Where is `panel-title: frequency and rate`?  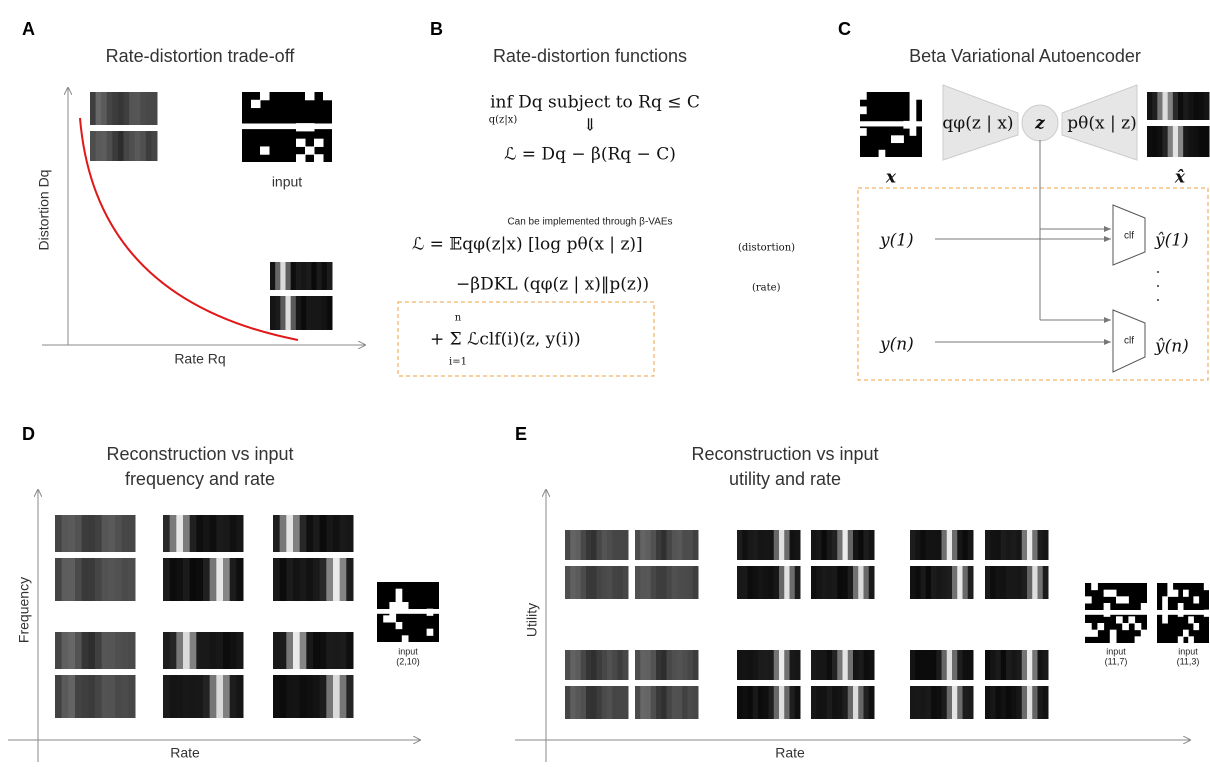
panel-title: frequency and rate is located at coordinates (200, 479).